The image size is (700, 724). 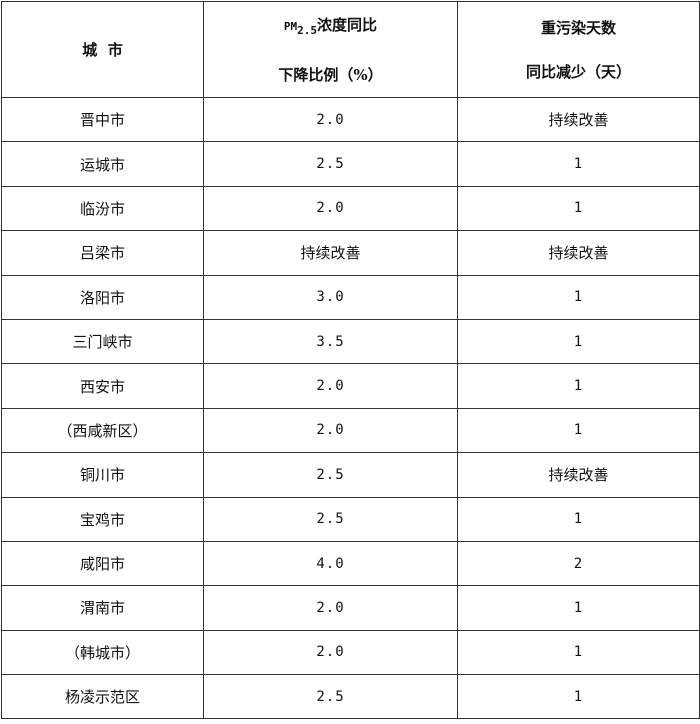 I want to click on header-row: 城 市 PM2.5浓度同比 下降比例（%） 重污染天数 同比减少（天）, so click(x=350, y=49).